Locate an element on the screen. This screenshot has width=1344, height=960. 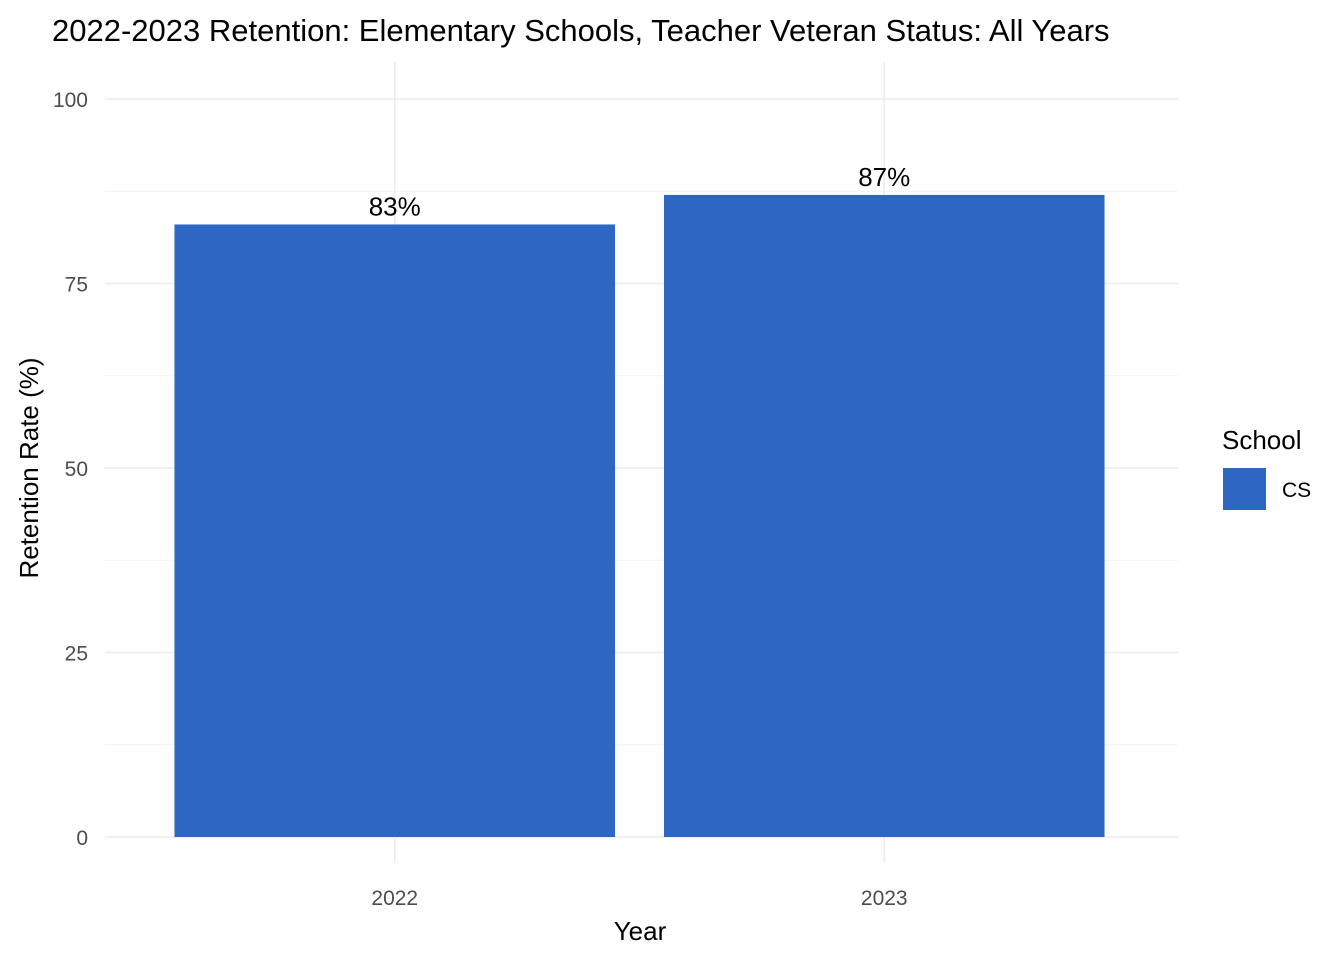
legend-key-cs is located at coordinates (1244, 489).